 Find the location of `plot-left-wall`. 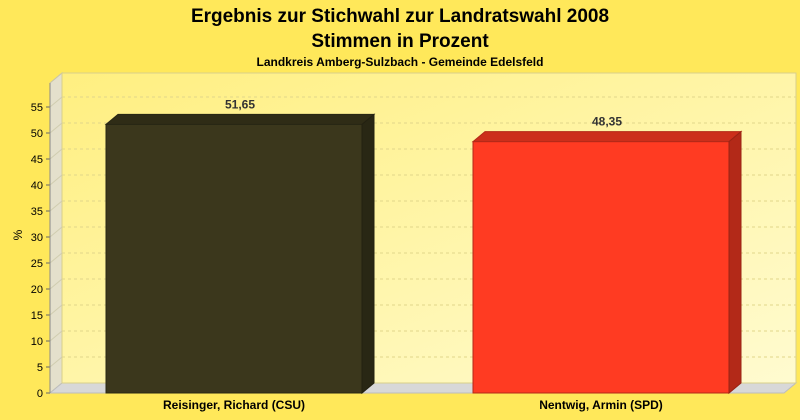

plot-left-wall is located at coordinates (56, 233).